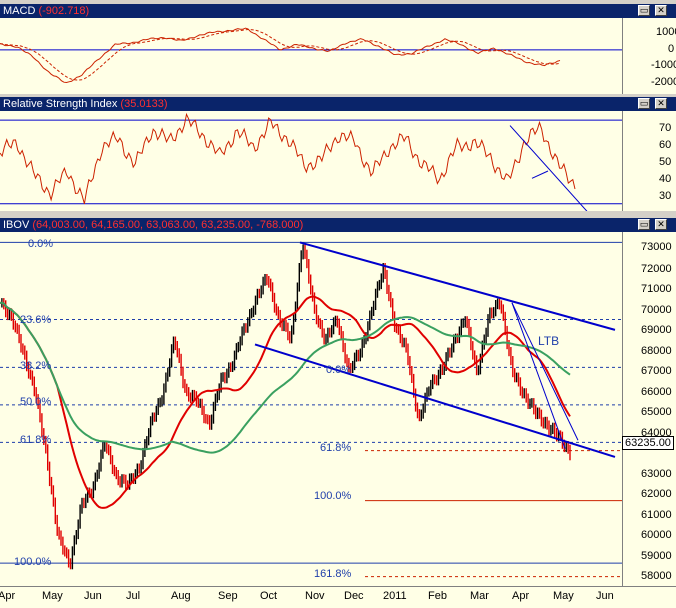  What do you see at coordinates (648, 443) in the screenshot?
I see `last-price-box: 63235.00` at bounding box center [648, 443].